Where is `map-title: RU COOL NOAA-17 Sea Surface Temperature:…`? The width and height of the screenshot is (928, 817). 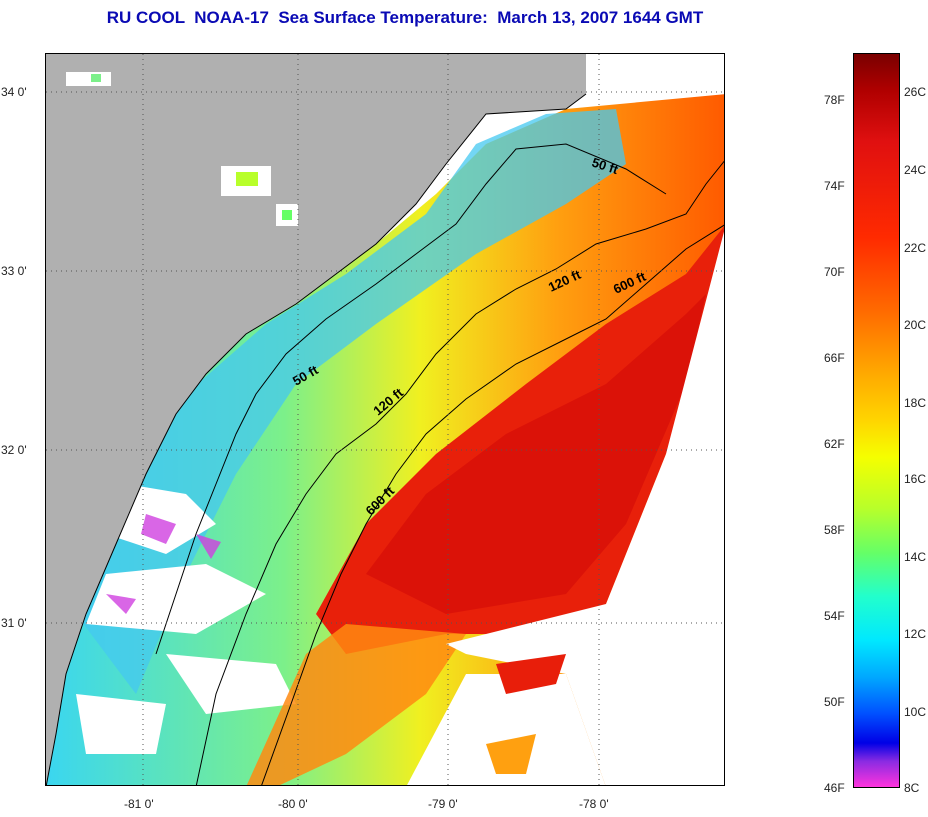
map-title: RU COOL NOAA-17 Sea Surface Temperature:… is located at coordinates (405, 17).